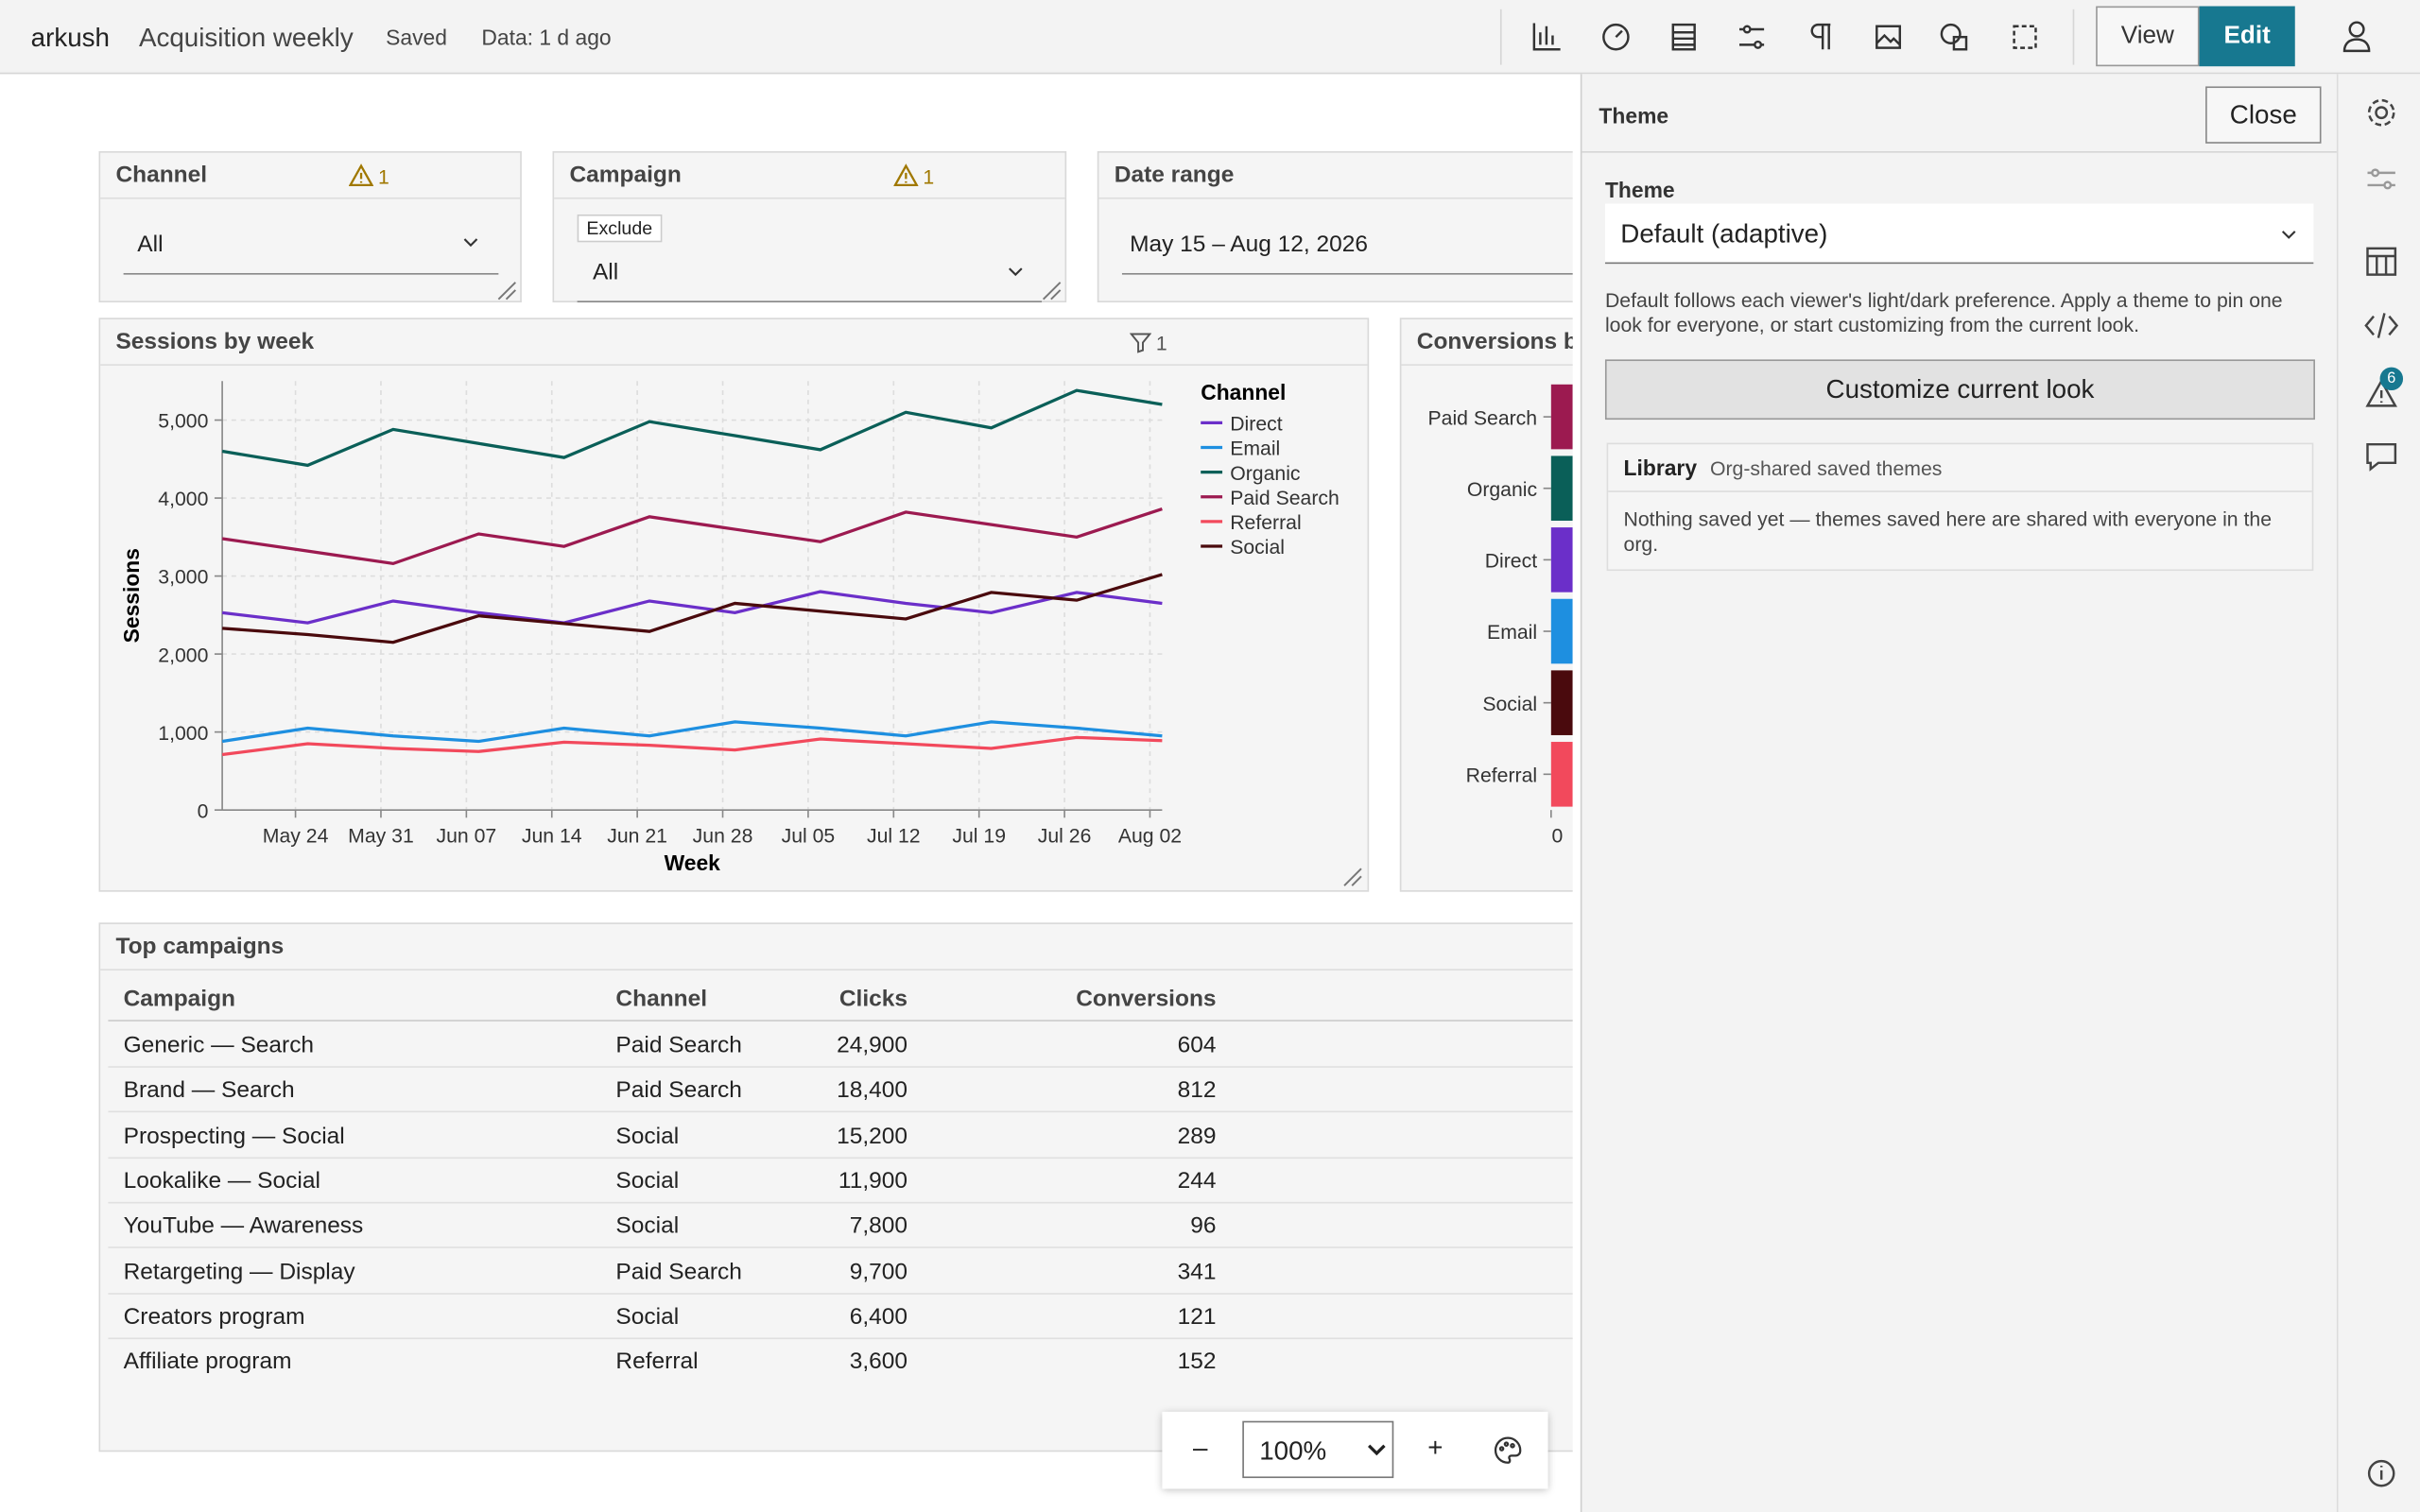 This screenshot has width=2420, height=1512. Describe the element at coordinates (2381, 392) in the screenshot. I see `alerts-icon` at that location.